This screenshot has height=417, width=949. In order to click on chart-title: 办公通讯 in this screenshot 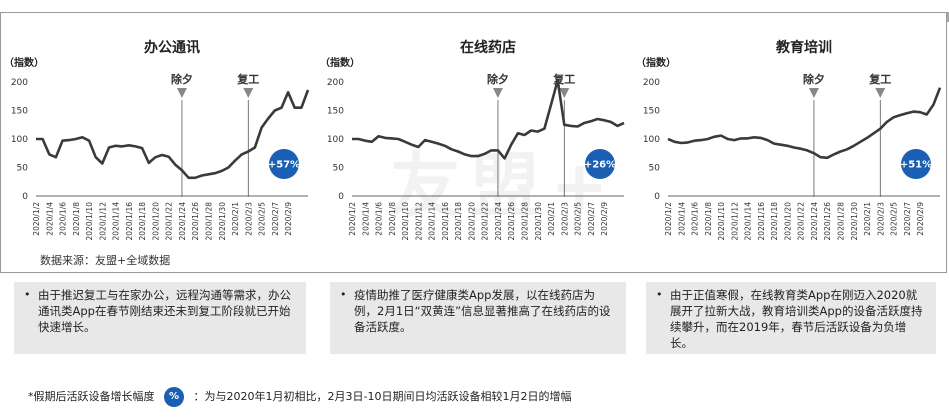, I will do `click(172, 47)`.